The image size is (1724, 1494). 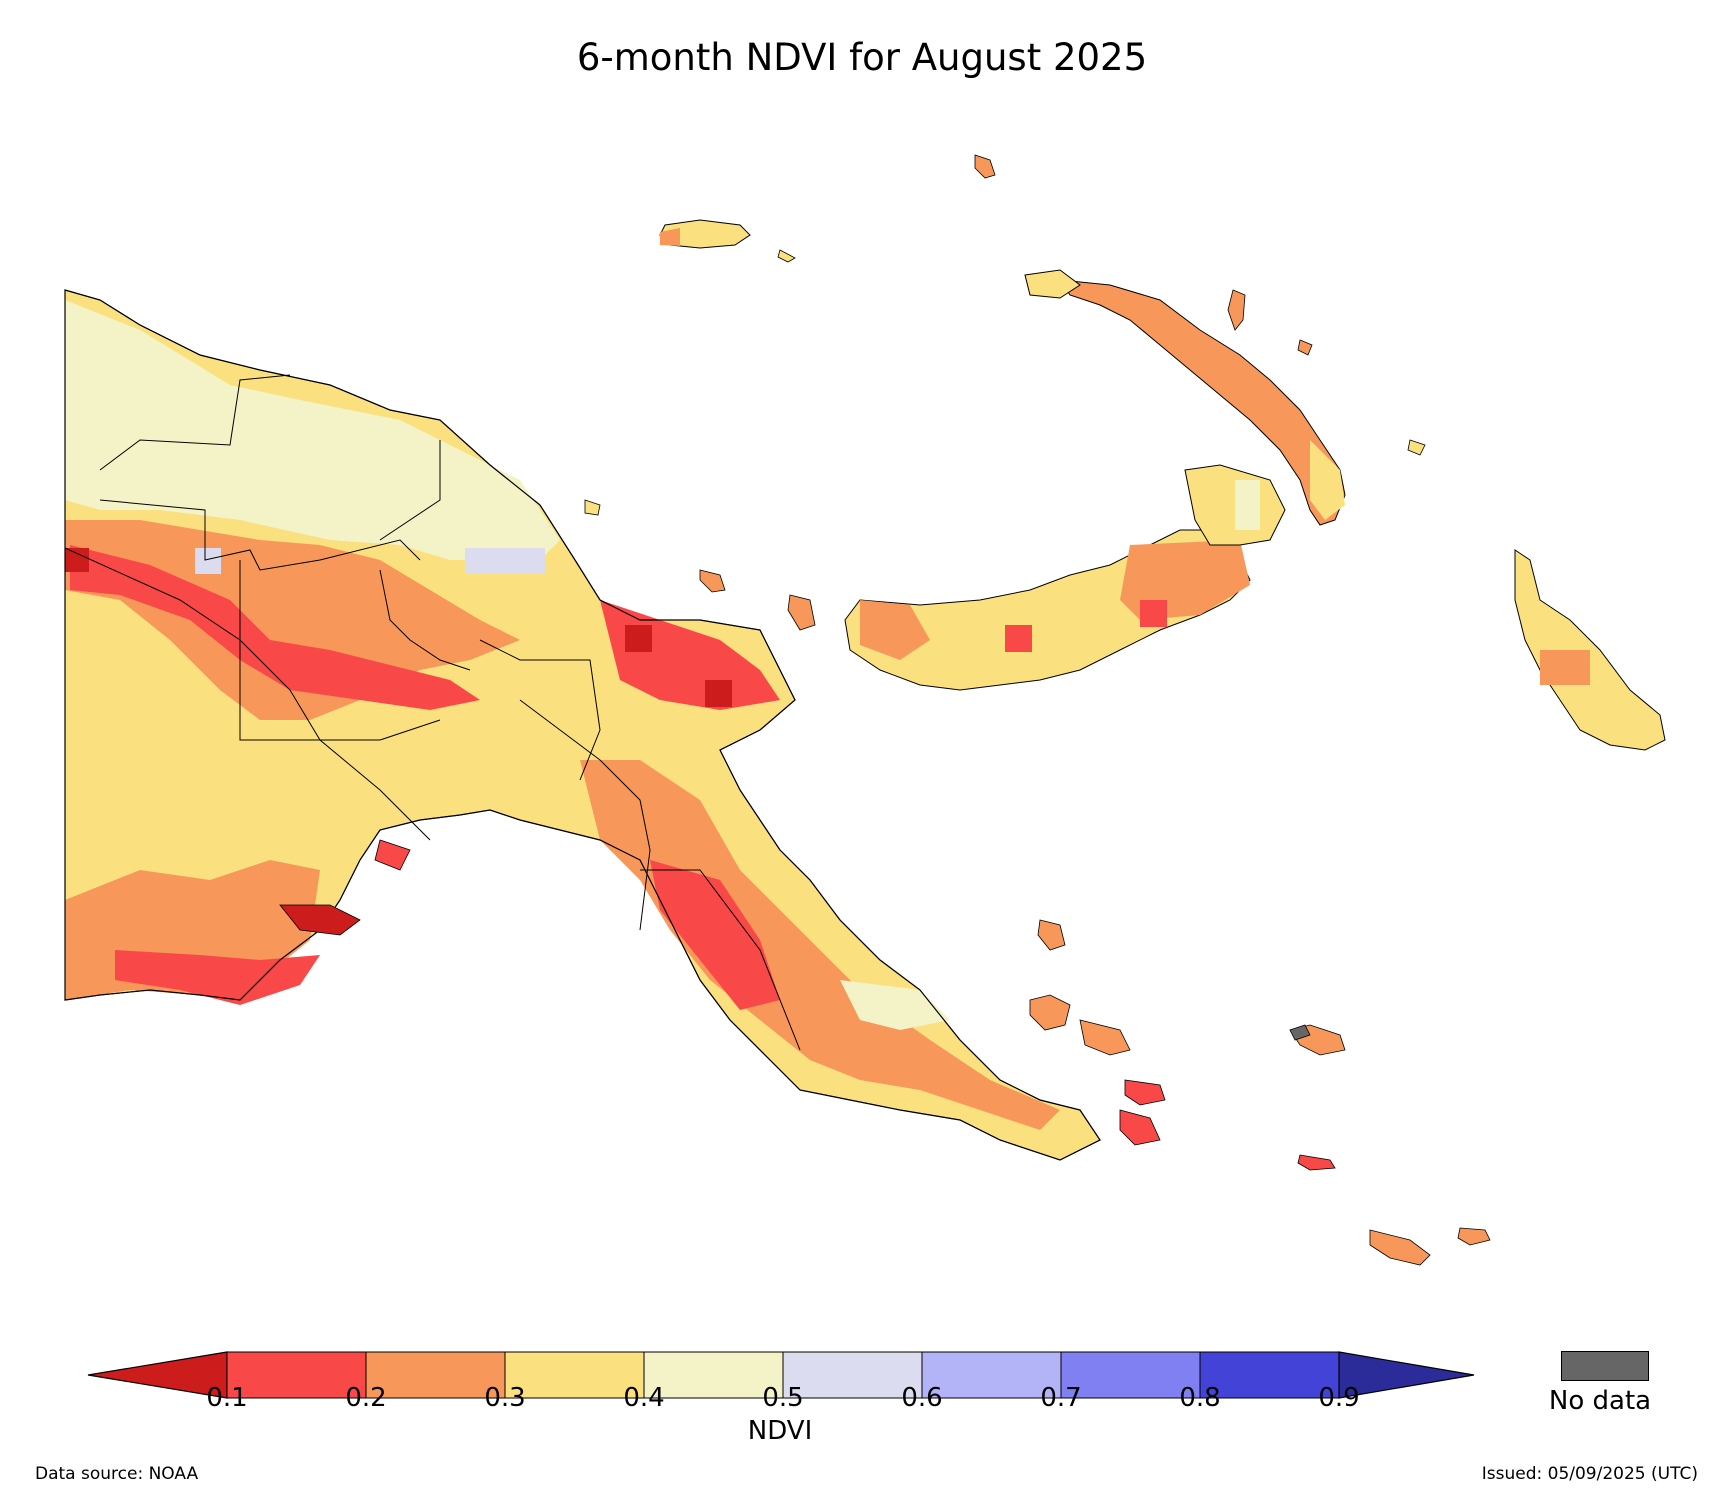 What do you see at coordinates (505, 561) in the screenshot?
I see `lavender-cell` at bounding box center [505, 561].